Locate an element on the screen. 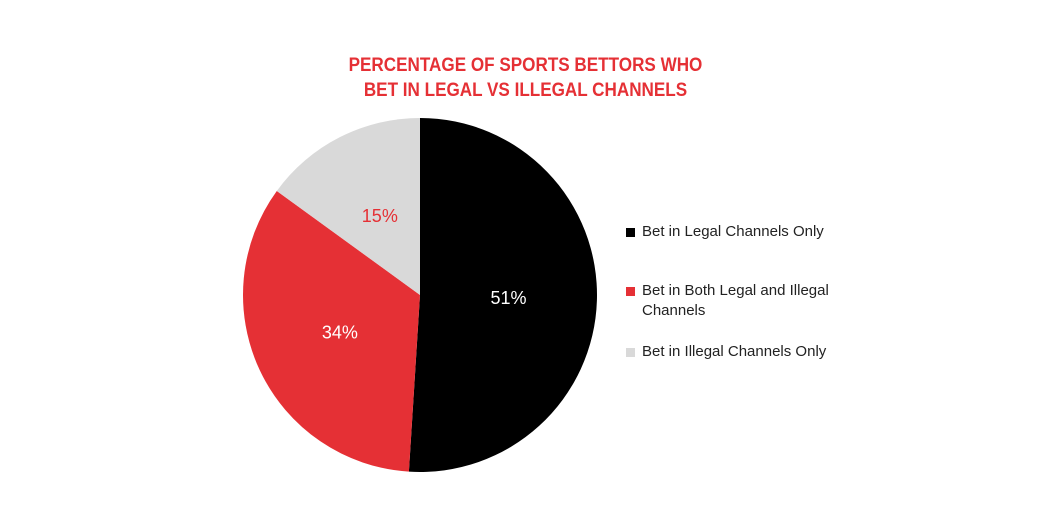 Image resolution: width=1051 pixels, height=520 pixels. legend-label: Bet in Legal Channels Only is located at coordinates (733, 231).